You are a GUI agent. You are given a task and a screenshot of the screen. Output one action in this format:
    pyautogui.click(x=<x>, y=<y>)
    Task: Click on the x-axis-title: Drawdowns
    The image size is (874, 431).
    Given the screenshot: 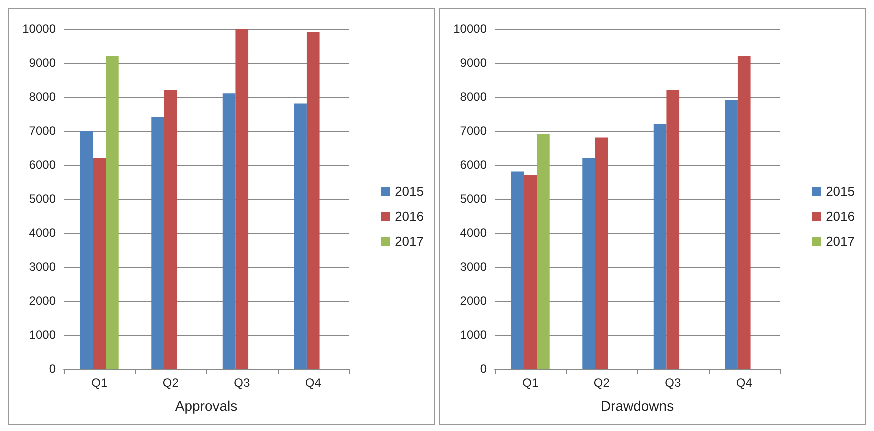 What is the action you would take?
    pyautogui.click(x=637, y=406)
    